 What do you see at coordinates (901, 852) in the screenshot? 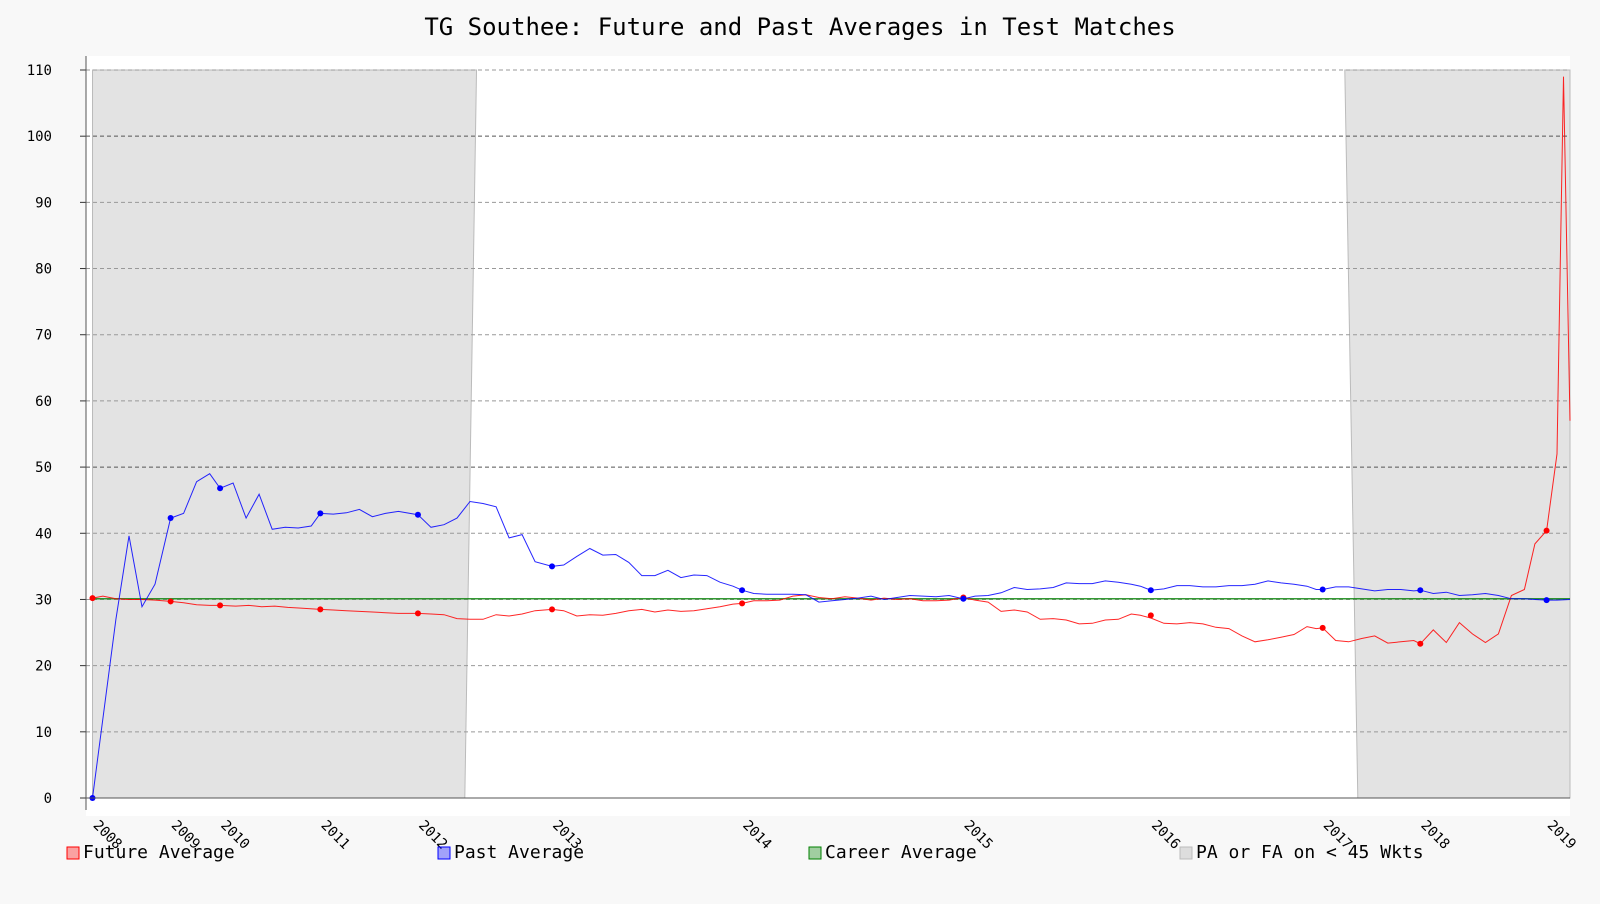
I see `legend-label-career-average: Career Average` at bounding box center [901, 852].